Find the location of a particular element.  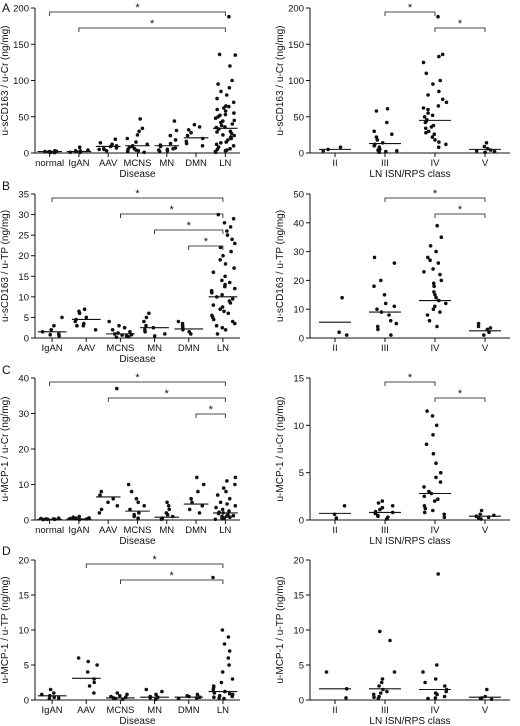

y-tick-label: 150 is located at coordinates (21, 45).